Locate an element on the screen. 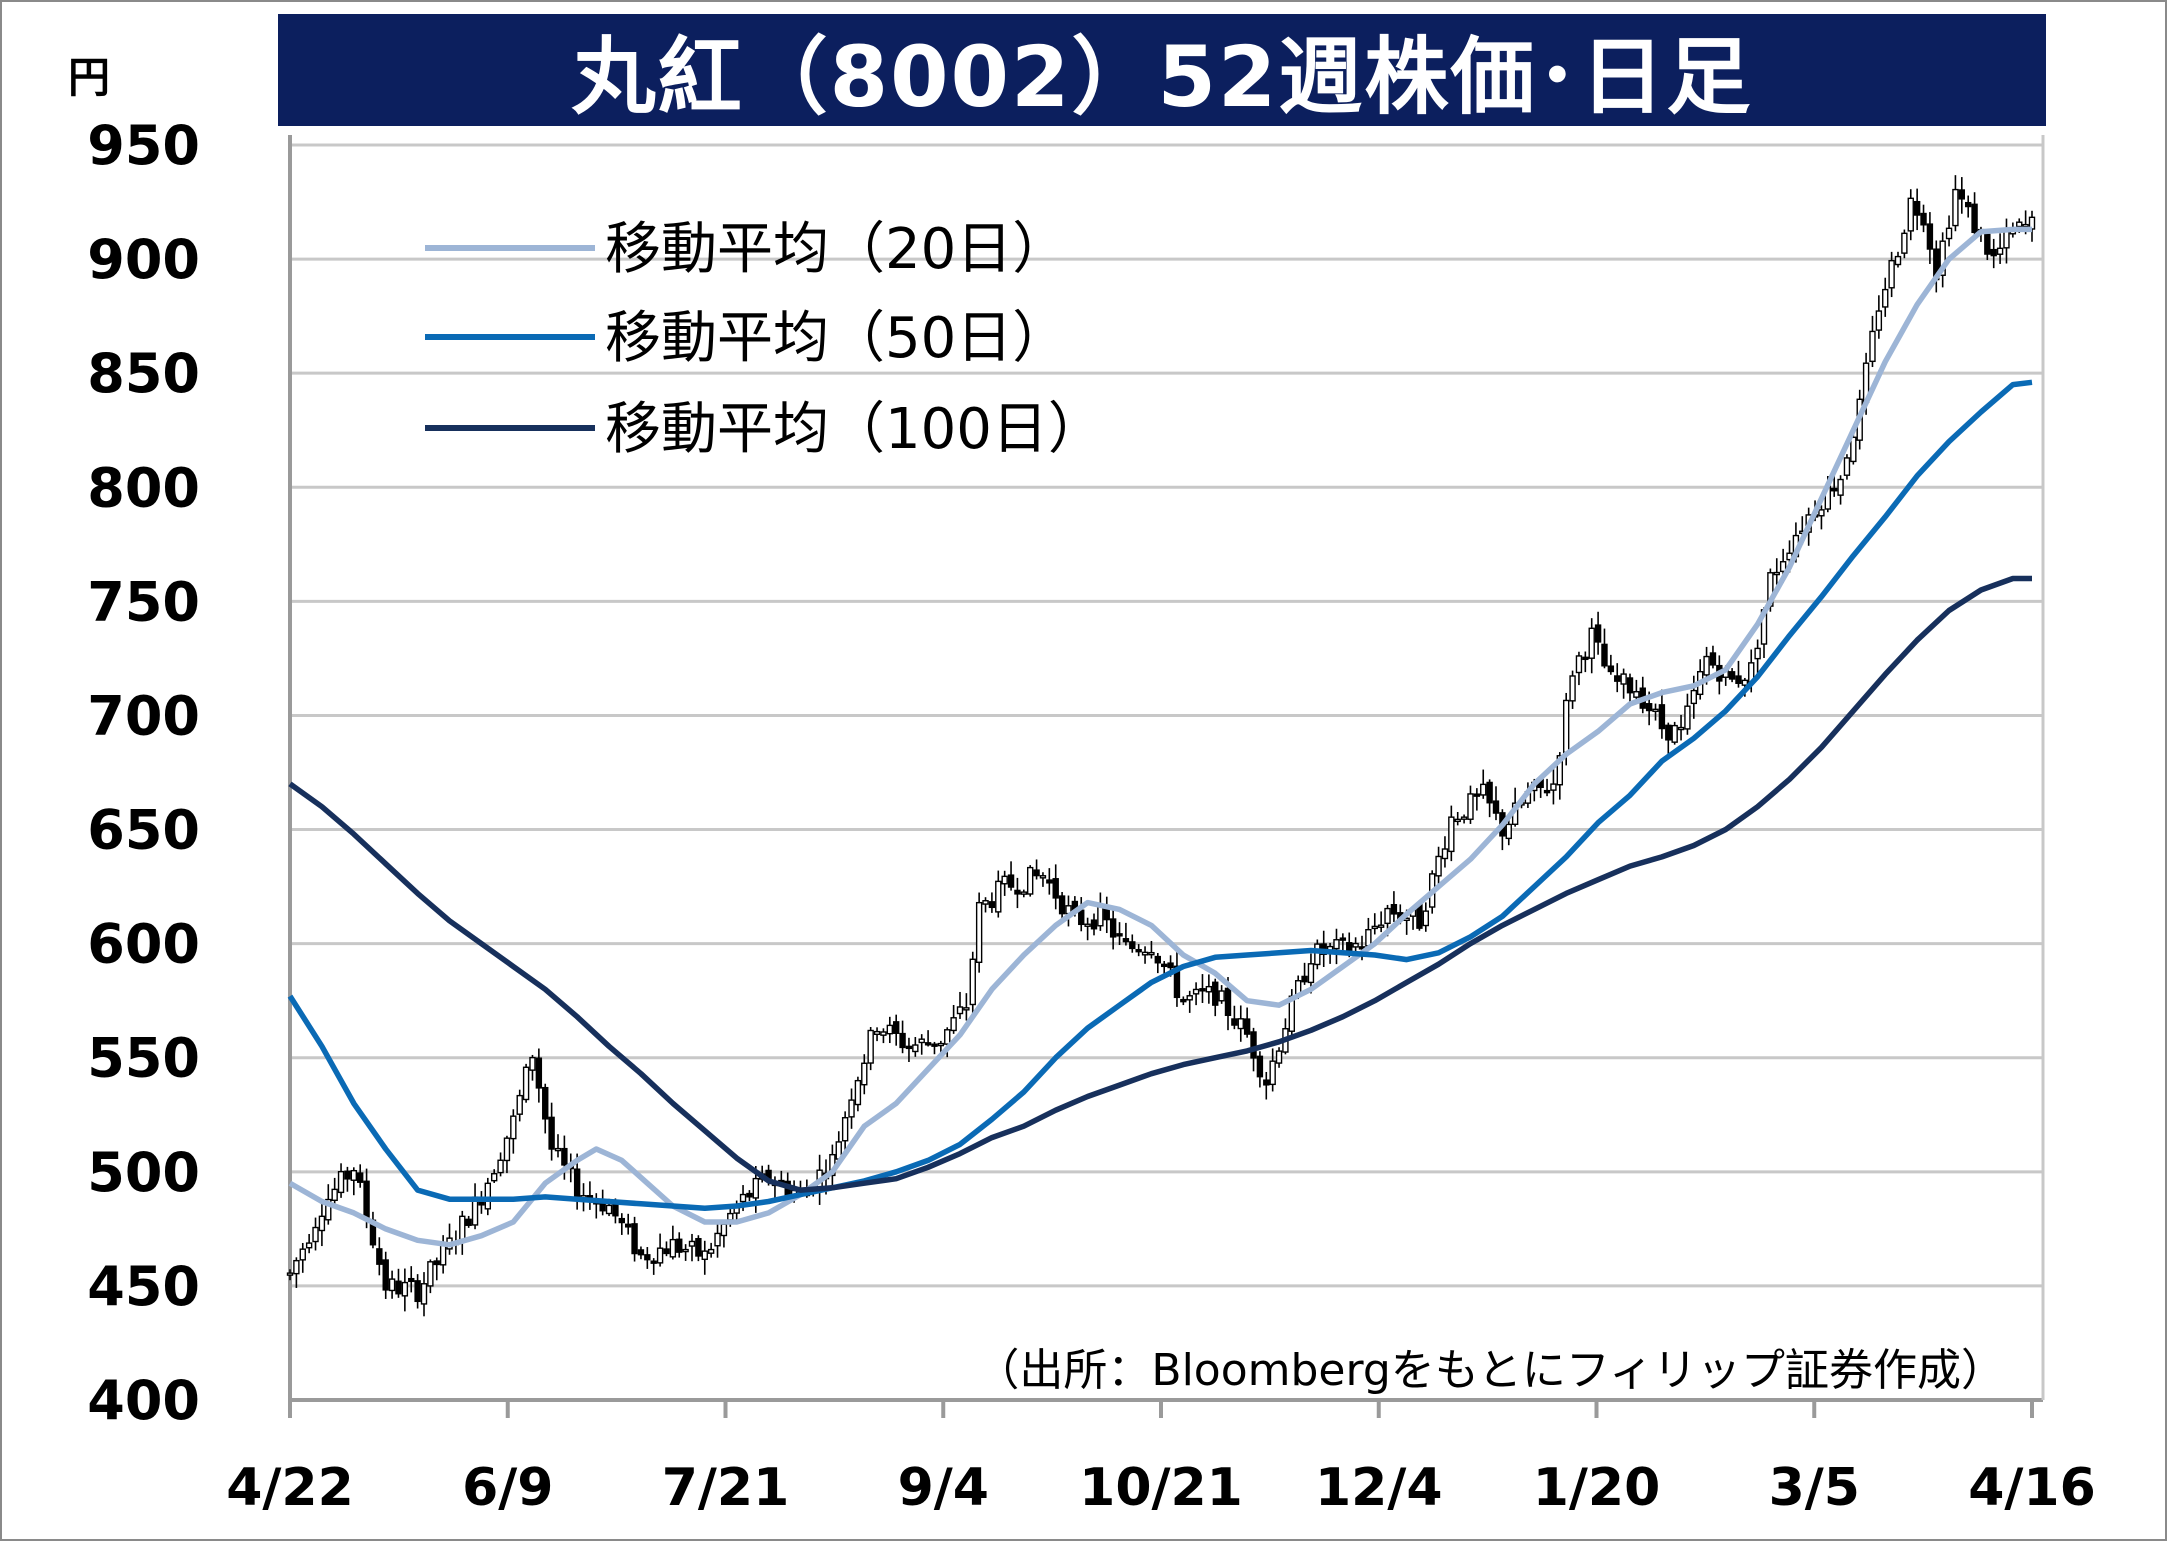 This screenshot has height=1541, width=2167. x-tick-label-6-9: 6/9 is located at coordinates (507, 1488).